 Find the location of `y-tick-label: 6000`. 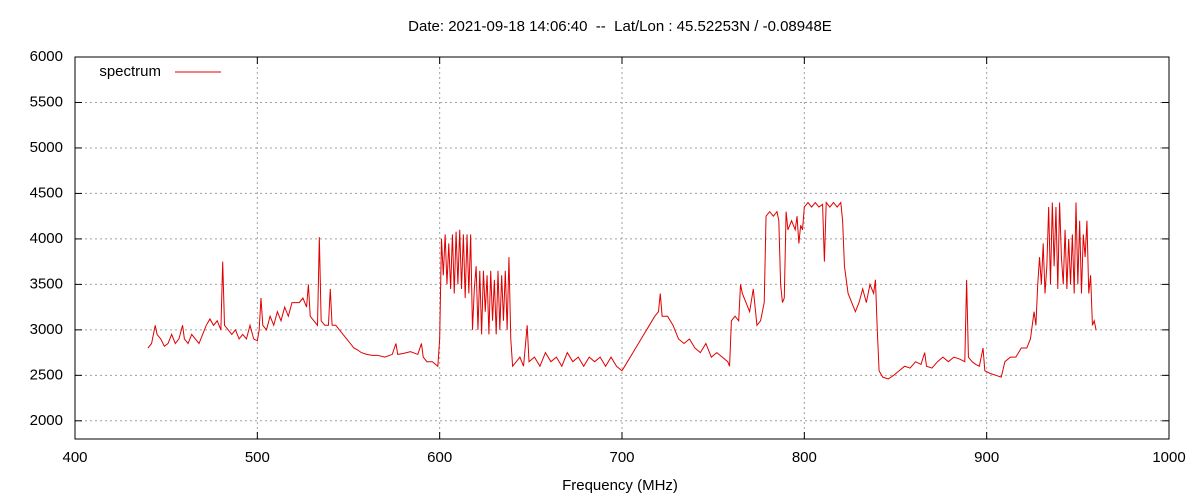

y-tick-label: 6000 is located at coordinates (46, 56).